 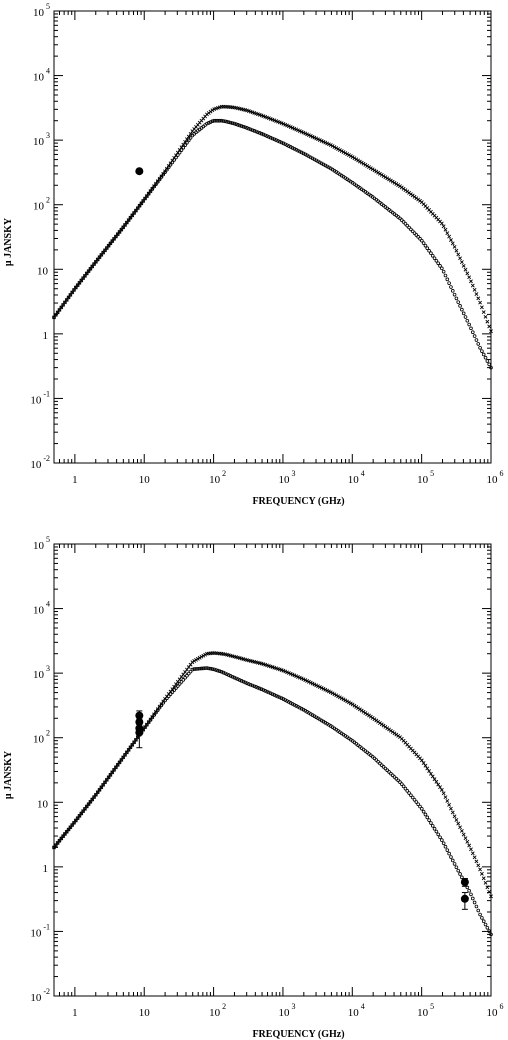 What do you see at coordinates (217, 1010) in the screenshot?
I see `x-tick-label: 10 2` at bounding box center [217, 1010].